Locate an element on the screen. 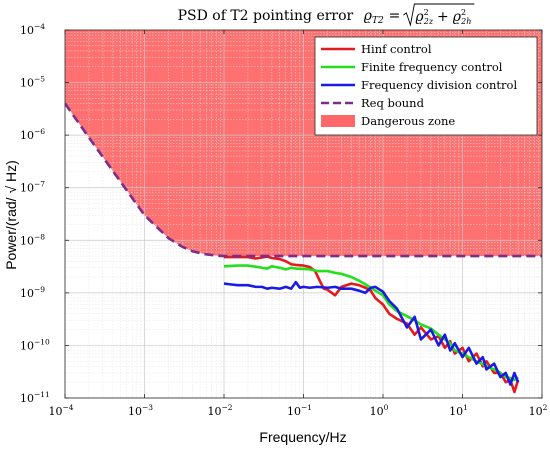 Image resolution: width=550 pixels, height=452 pixels. chart-title: PSD of T2 pointing error ϱT2 = is located at coordinates (289, 17).